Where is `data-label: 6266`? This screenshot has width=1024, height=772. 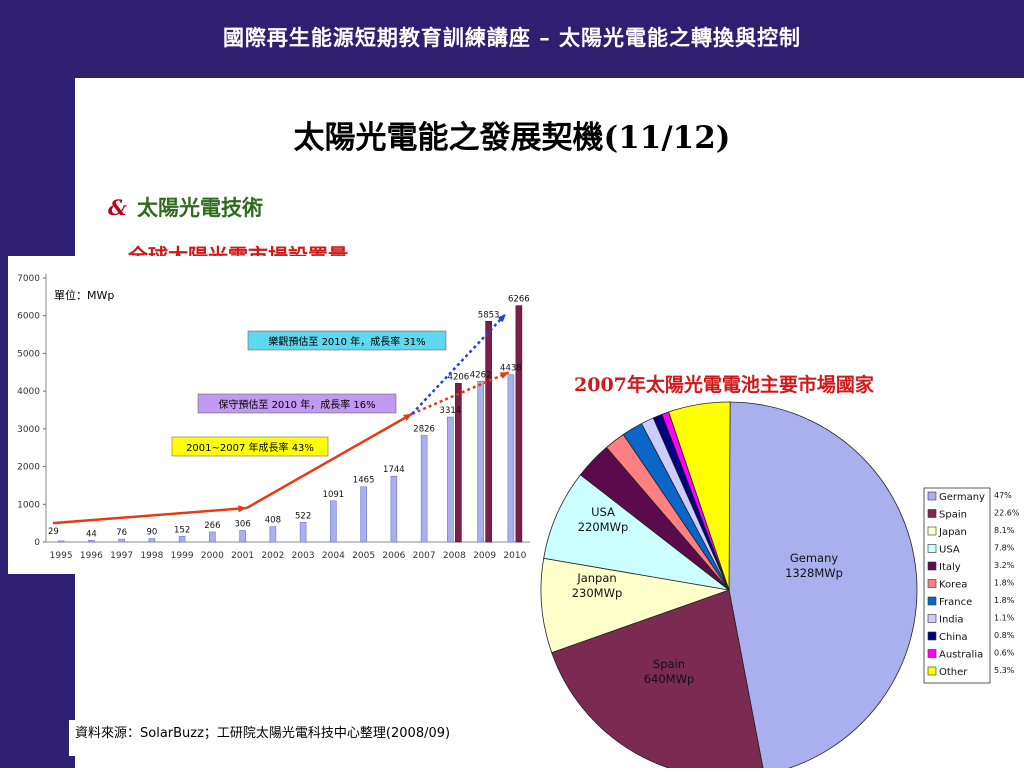
data-label: 6266 is located at coordinates (519, 300).